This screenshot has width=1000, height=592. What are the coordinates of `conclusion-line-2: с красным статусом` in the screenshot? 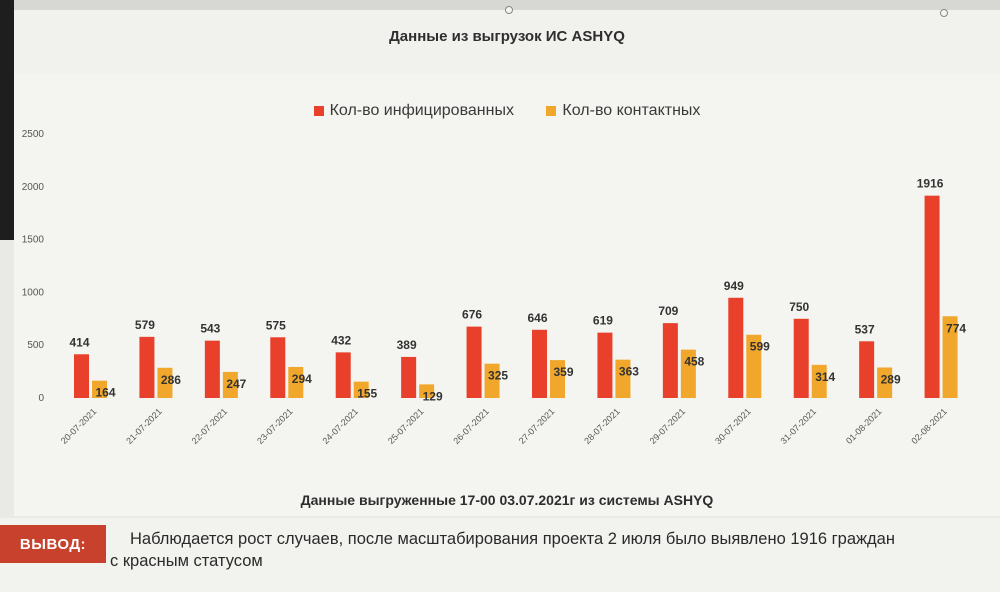 It's located at (186, 561).